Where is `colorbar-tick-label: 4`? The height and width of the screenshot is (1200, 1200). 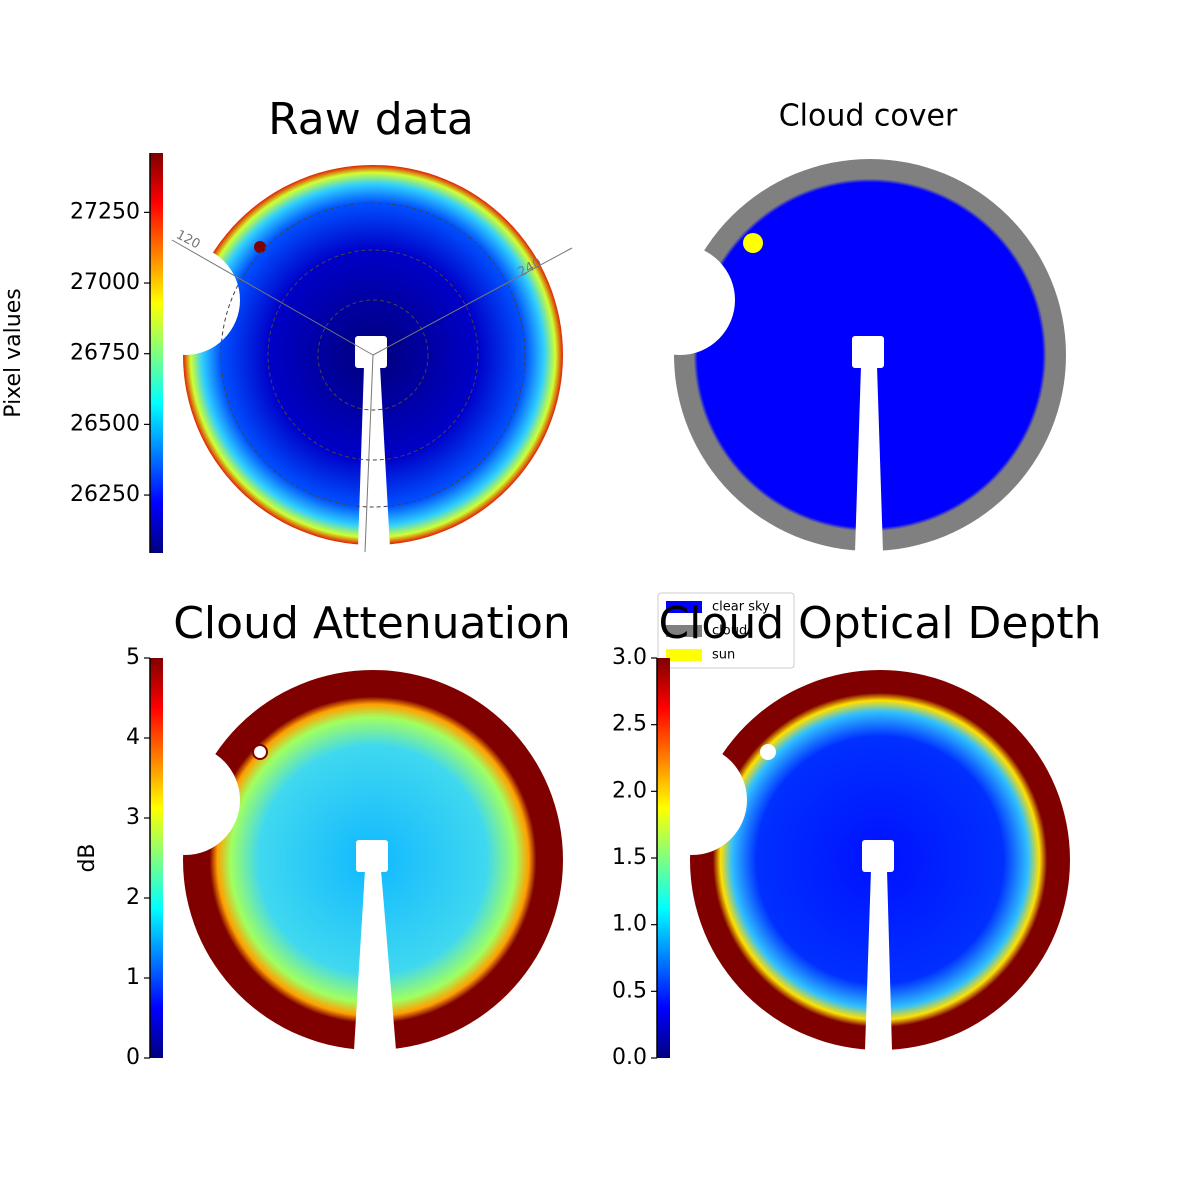 colorbar-tick-label: 4 is located at coordinates (133, 737).